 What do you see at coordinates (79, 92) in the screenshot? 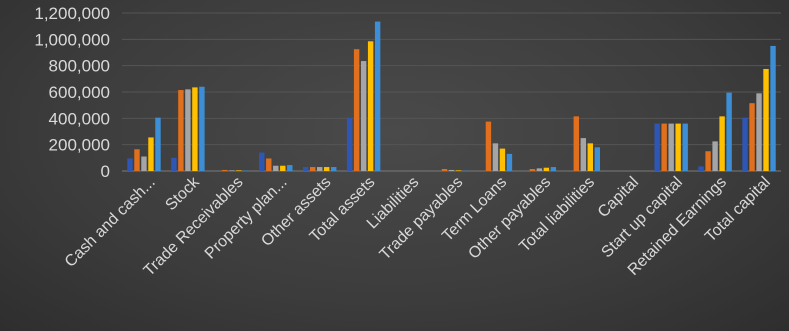
I see `y-tick-label: 600,000` at bounding box center [79, 92].